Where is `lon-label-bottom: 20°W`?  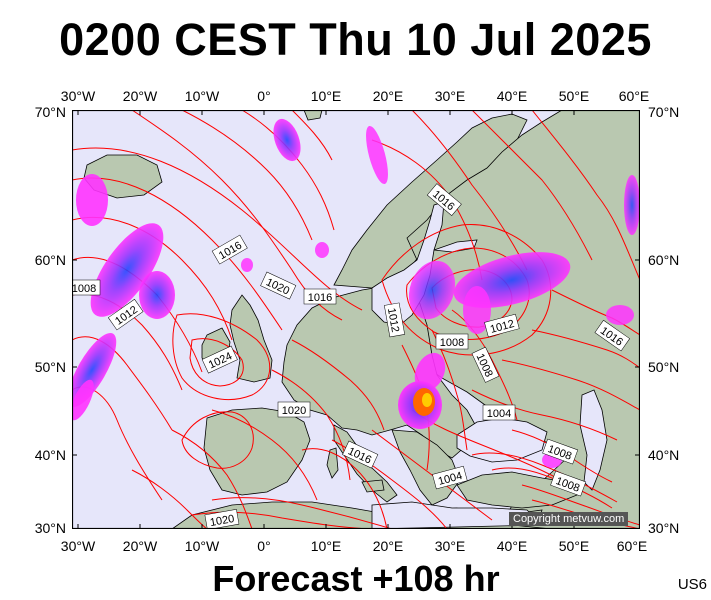
lon-label-bottom: 20°W is located at coordinates (140, 546).